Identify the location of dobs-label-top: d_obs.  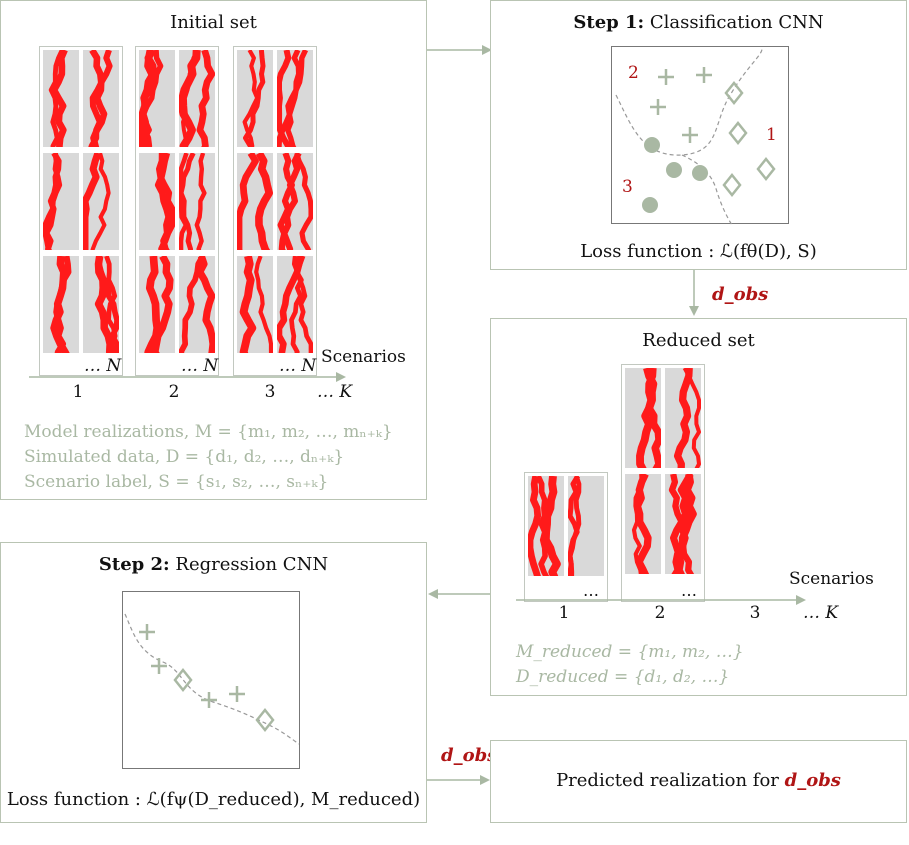
(740, 294).